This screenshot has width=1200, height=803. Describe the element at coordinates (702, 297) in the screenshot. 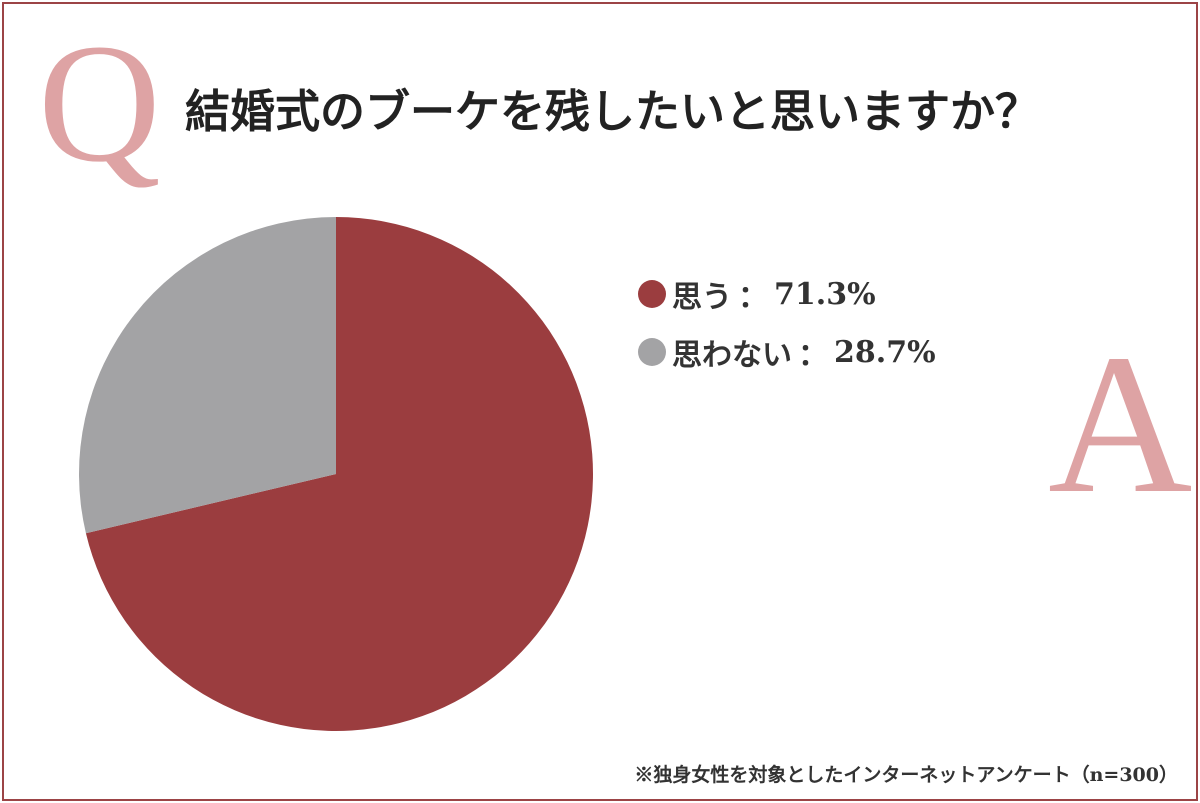

I see `legend-label-yes: 思う` at that location.